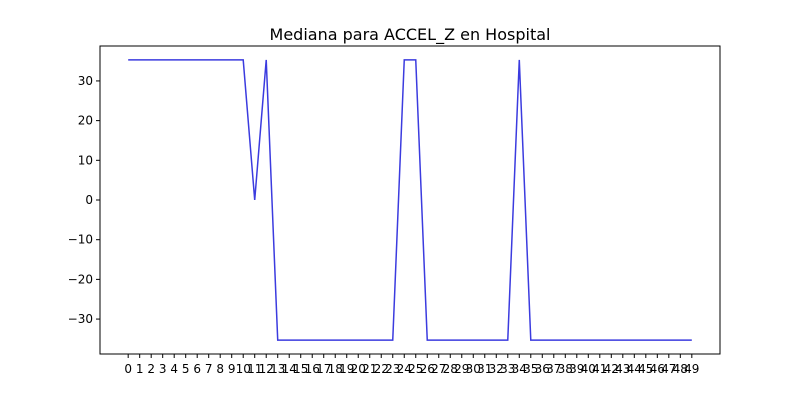 Image resolution: width=800 pixels, height=400 pixels. Describe the element at coordinates (80, 279) in the screenshot. I see `y-tick-label: −20` at that location.